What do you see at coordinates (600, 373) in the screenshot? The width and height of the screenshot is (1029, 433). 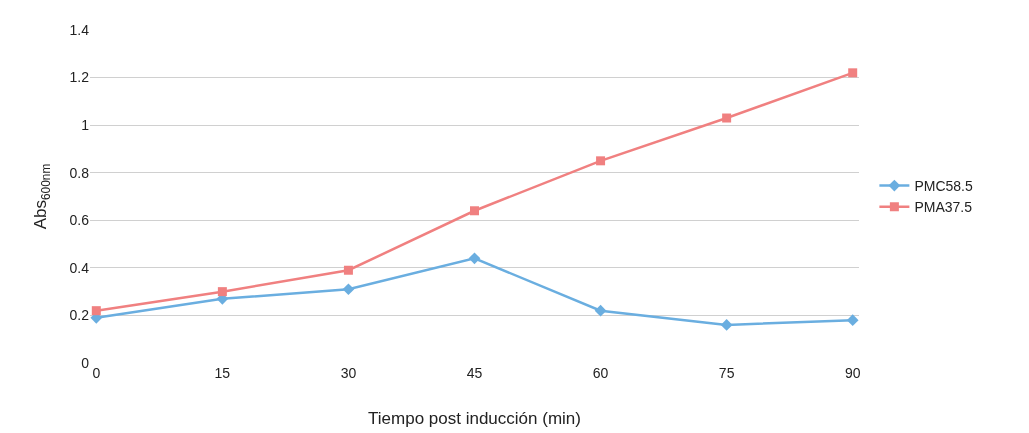 I see `x-tick-label: 60` at bounding box center [600, 373].